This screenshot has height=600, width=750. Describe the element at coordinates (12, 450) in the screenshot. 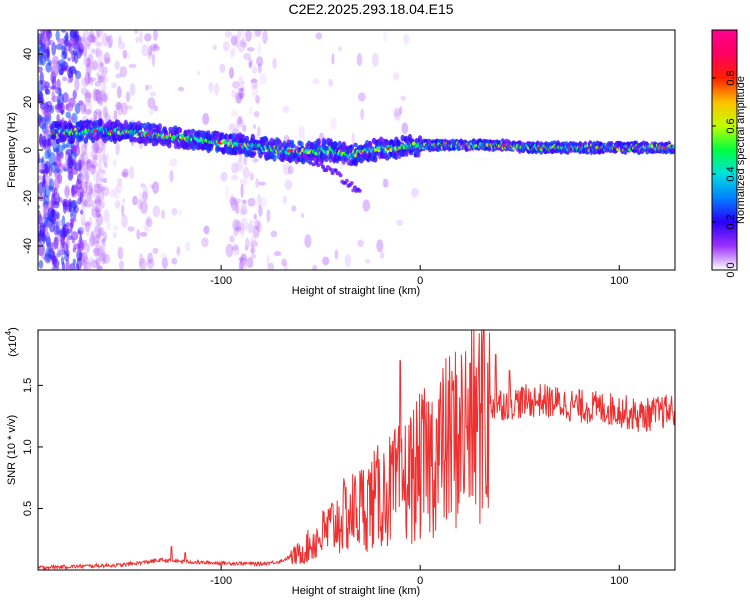

I see `snr-ylabel: SNR (10 * v/v)` at that location.